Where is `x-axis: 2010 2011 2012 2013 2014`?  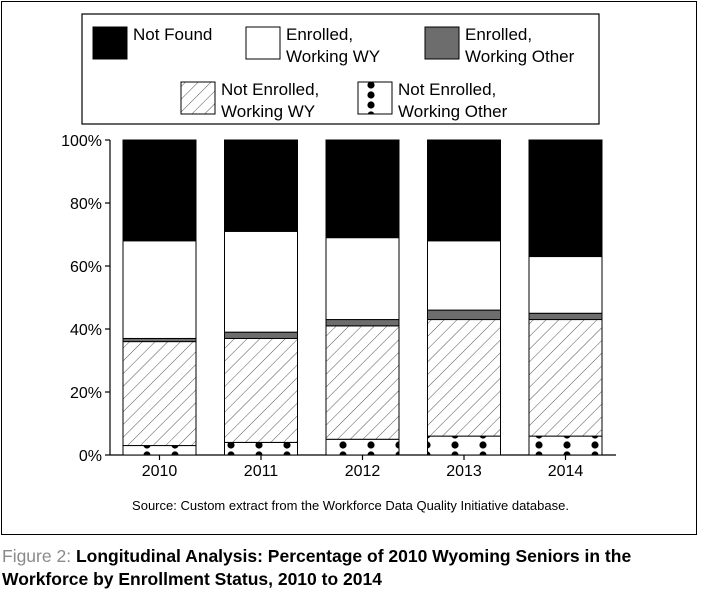 x-axis: 2010 2011 2012 2013 2014 is located at coordinates (363, 467).